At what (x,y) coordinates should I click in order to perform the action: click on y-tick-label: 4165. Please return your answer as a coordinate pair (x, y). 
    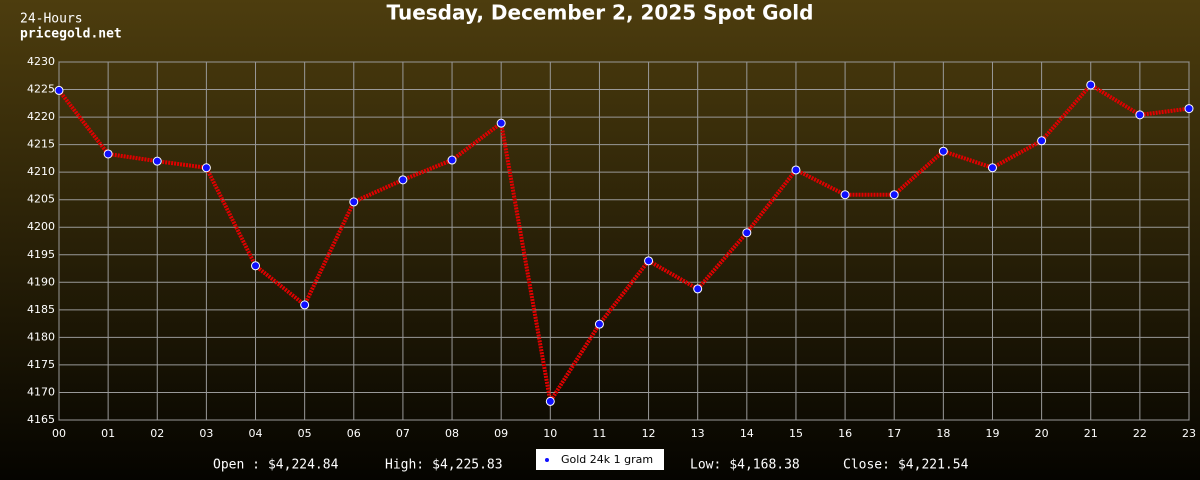
    Looking at the image, I should click on (41, 419).